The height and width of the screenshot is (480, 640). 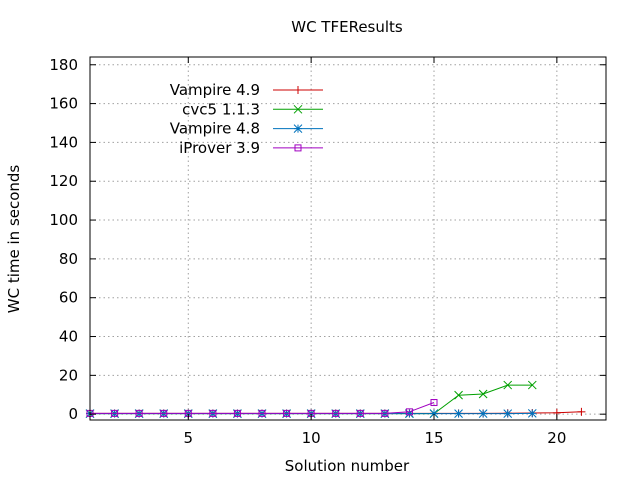 What do you see at coordinates (14, 239) in the screenshot?
I see `y-axis-label: WC time in seconds` at bounding box center [14, 239].